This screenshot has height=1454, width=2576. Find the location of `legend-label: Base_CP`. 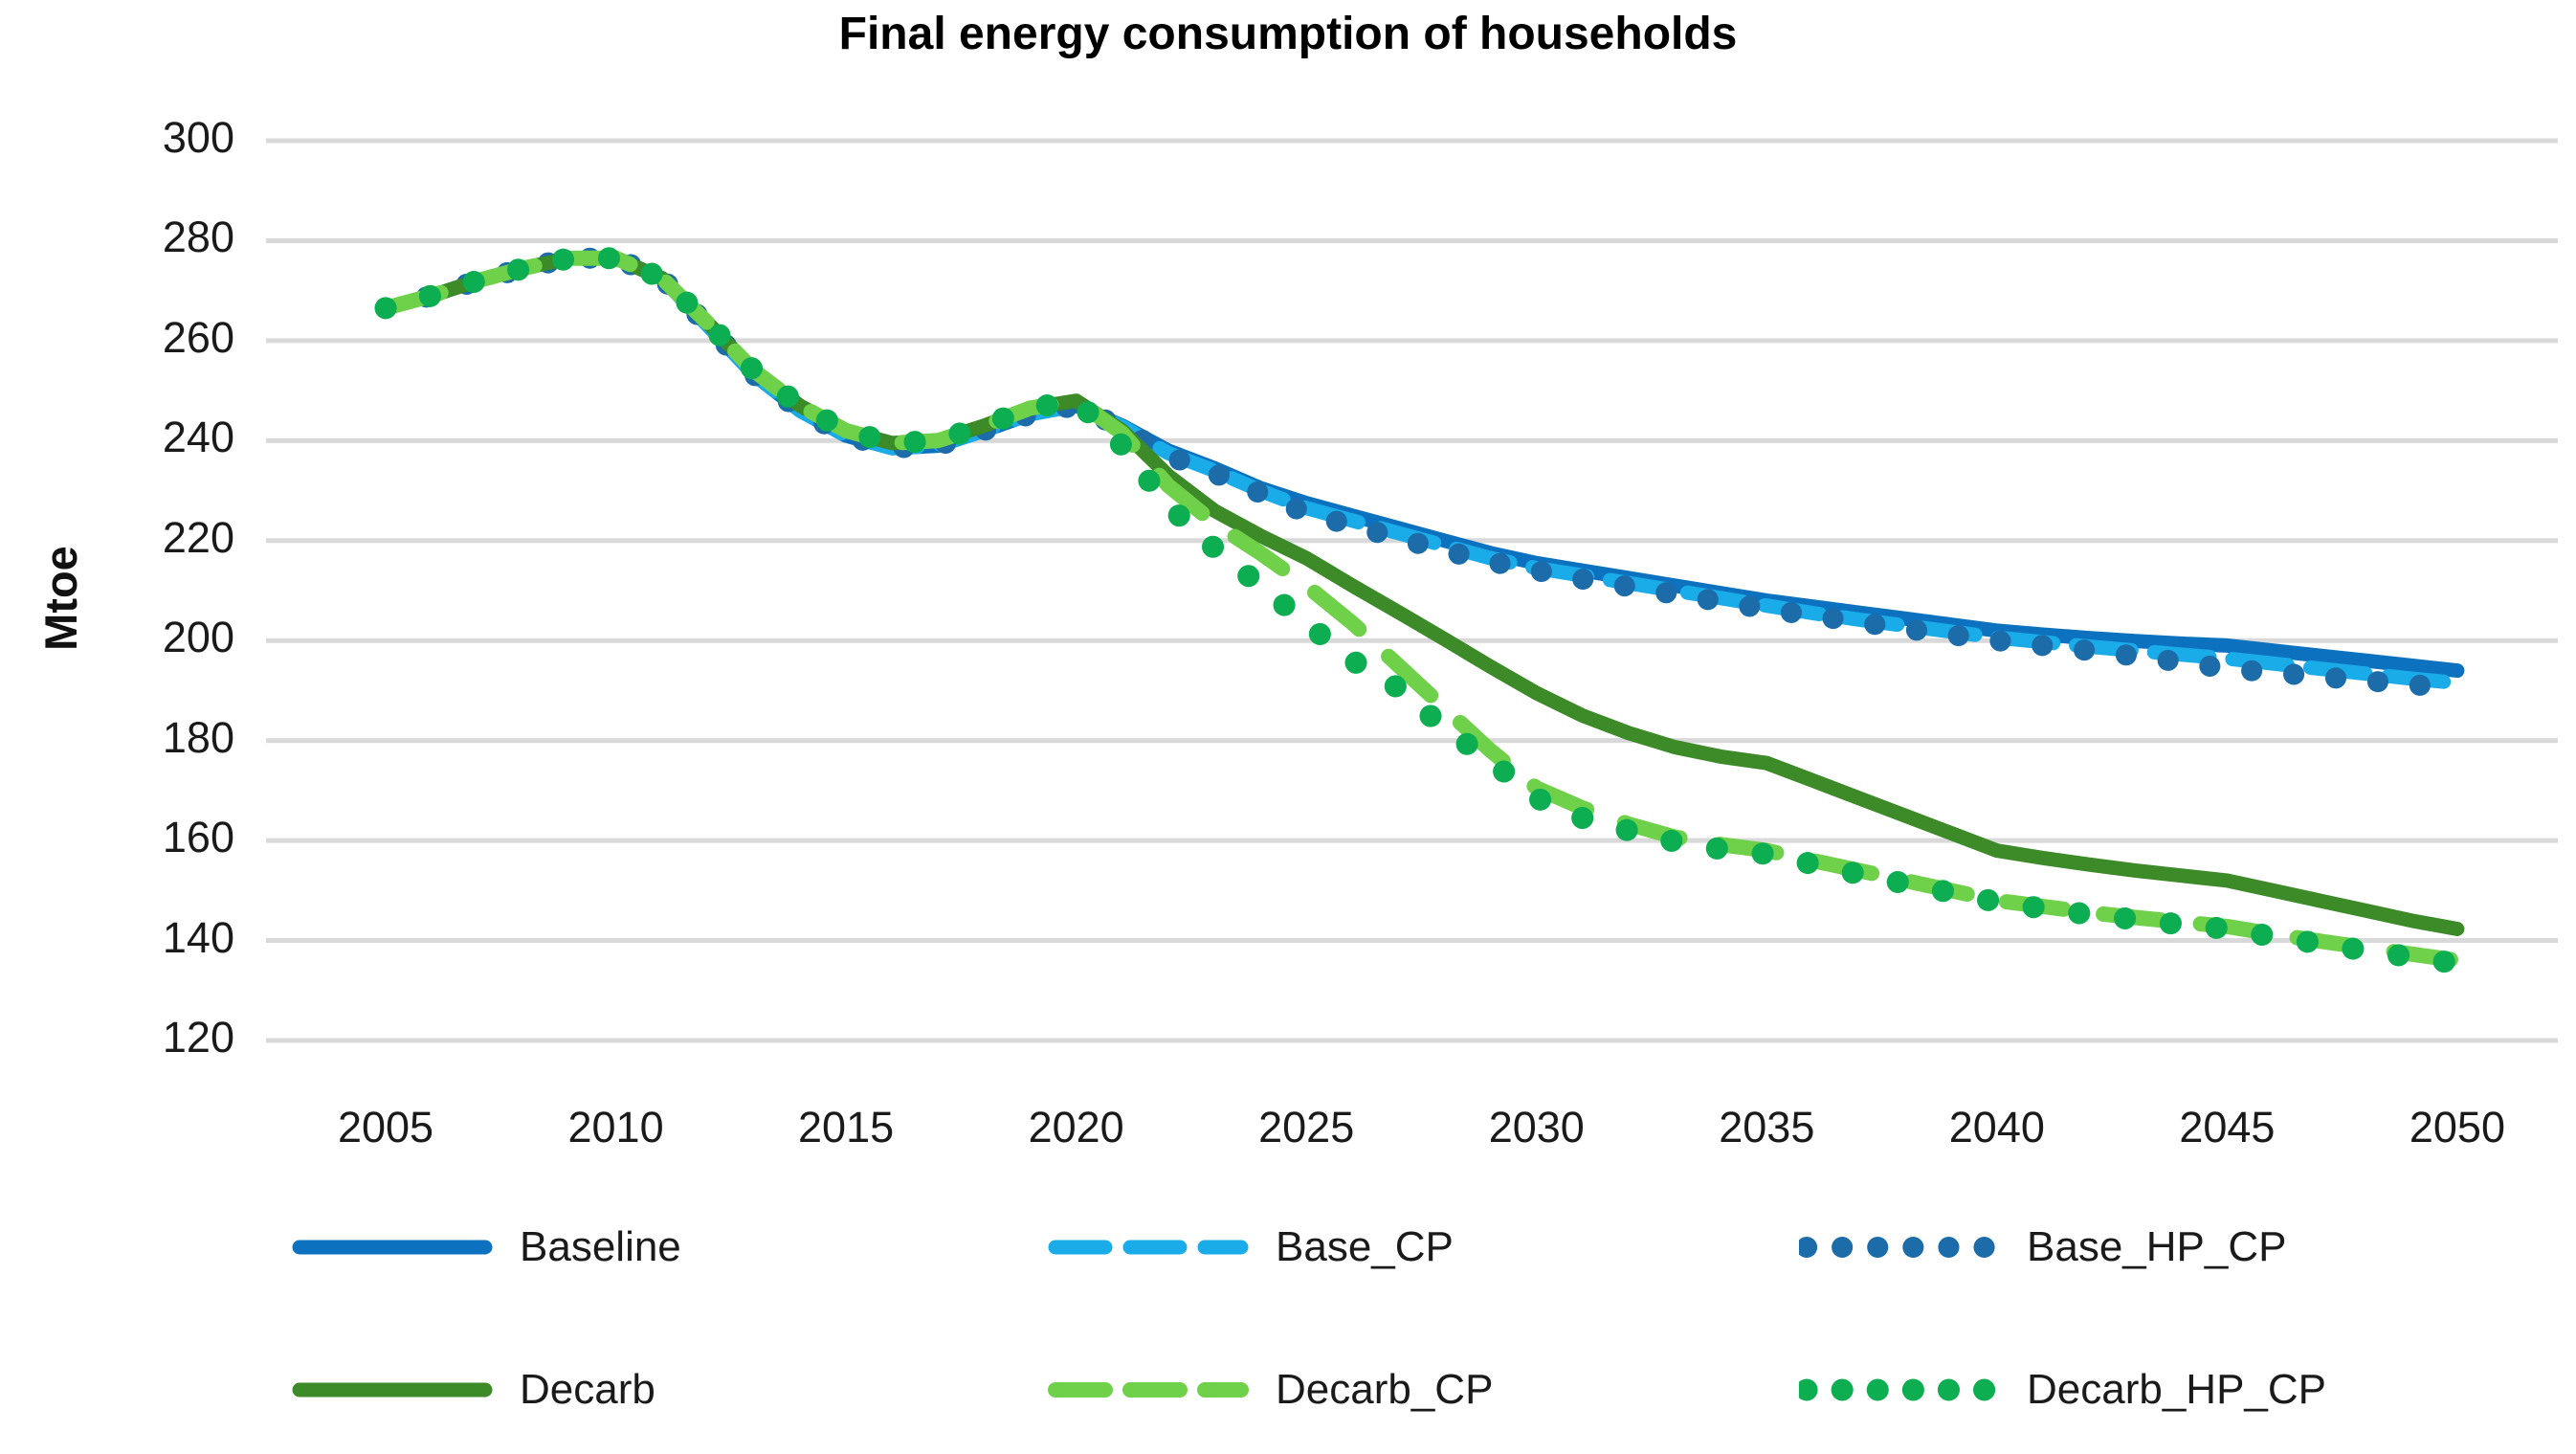

legend-label: Base_CP is located at coordinates (1365, 1246).